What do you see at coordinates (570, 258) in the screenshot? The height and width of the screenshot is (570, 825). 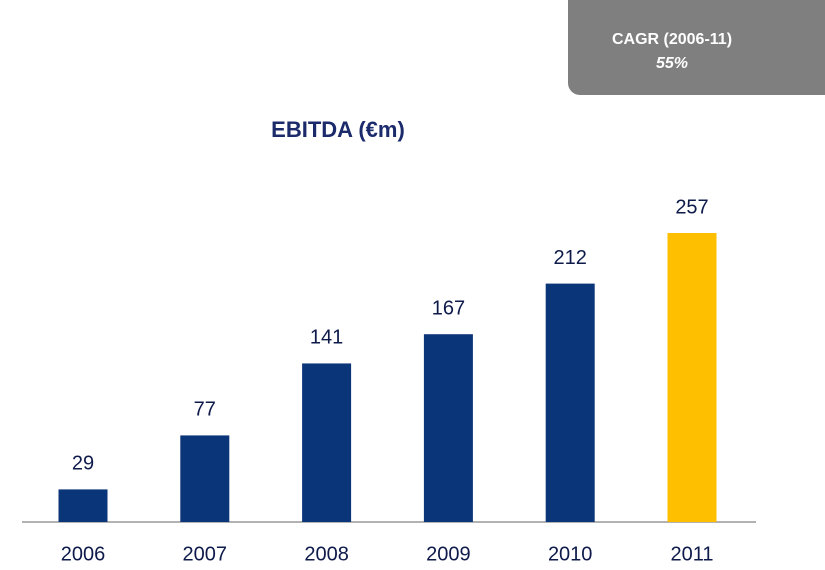 I see `value-label: 212` at bounding box center [570, 258].